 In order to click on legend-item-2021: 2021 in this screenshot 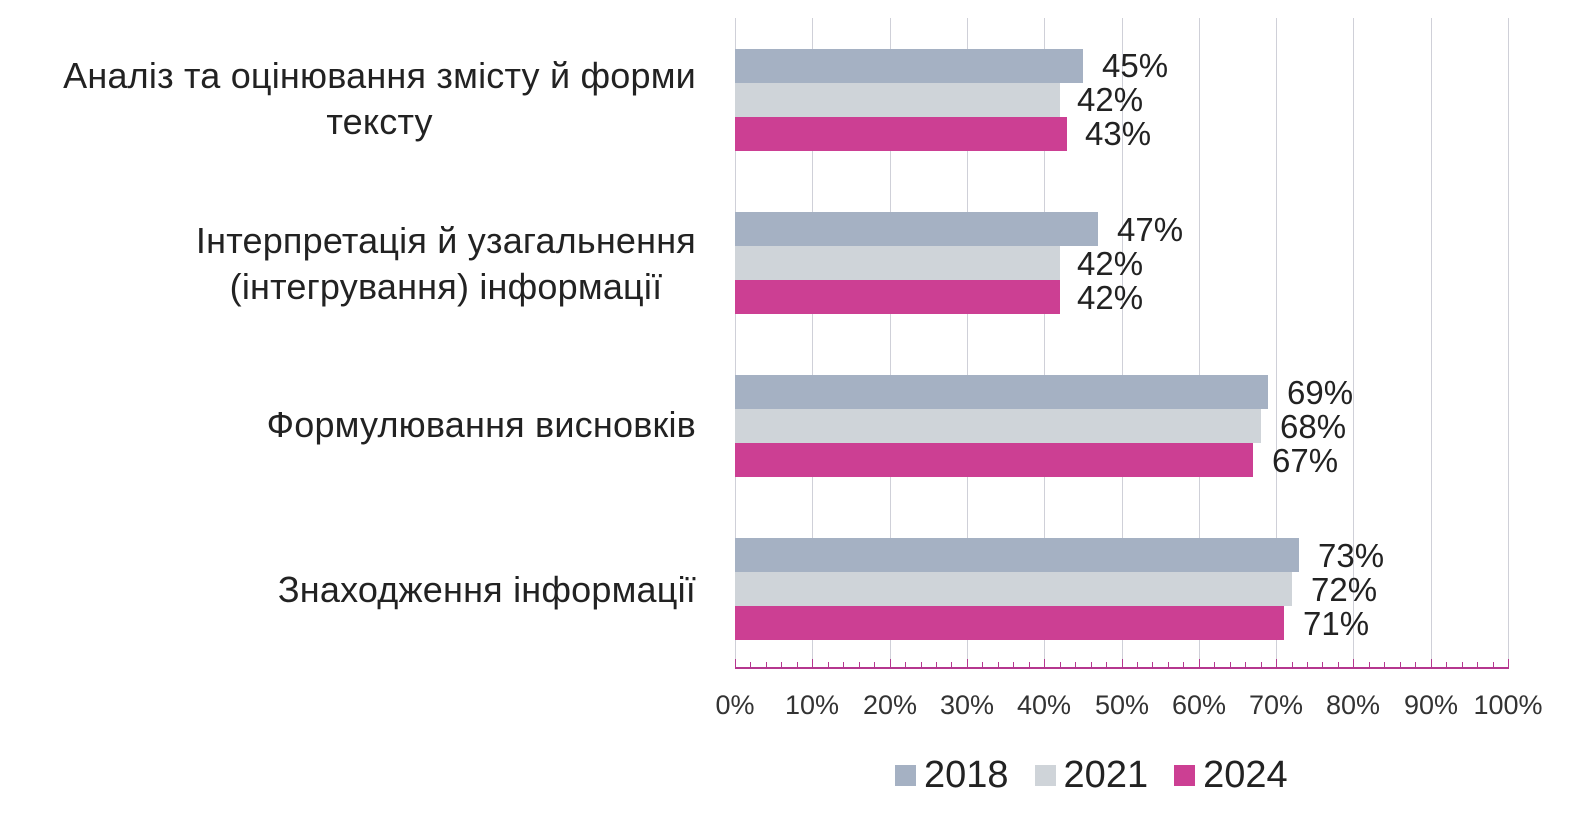, I will do `click(1091, 775)`.